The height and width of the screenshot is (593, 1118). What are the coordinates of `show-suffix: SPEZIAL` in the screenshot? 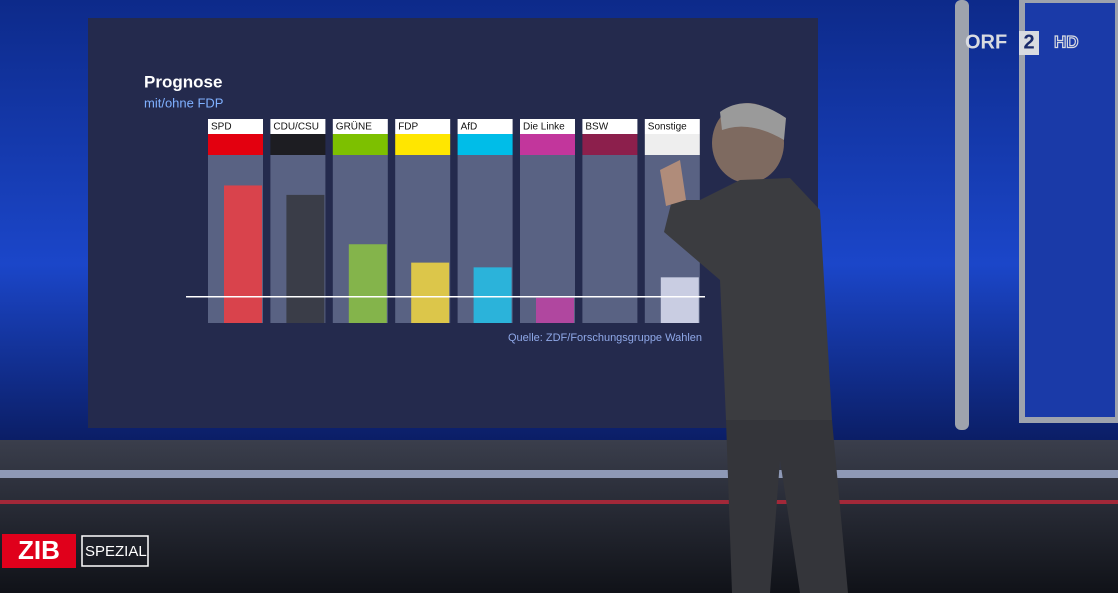 It's located at (116, 551).